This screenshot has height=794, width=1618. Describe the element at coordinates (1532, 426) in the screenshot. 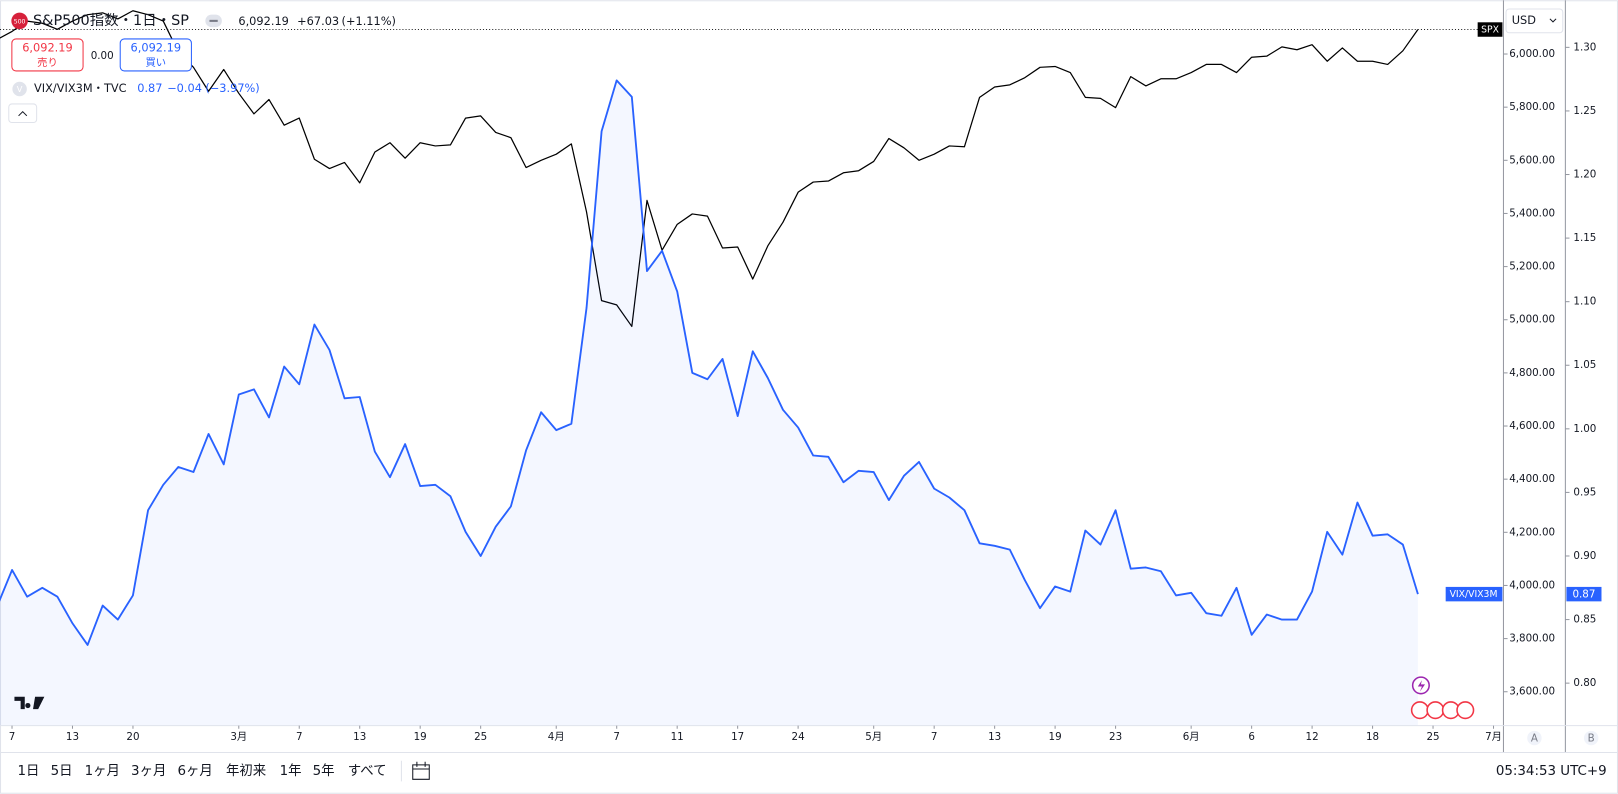

I see `y-tick-label: 4,600.00` at that location.